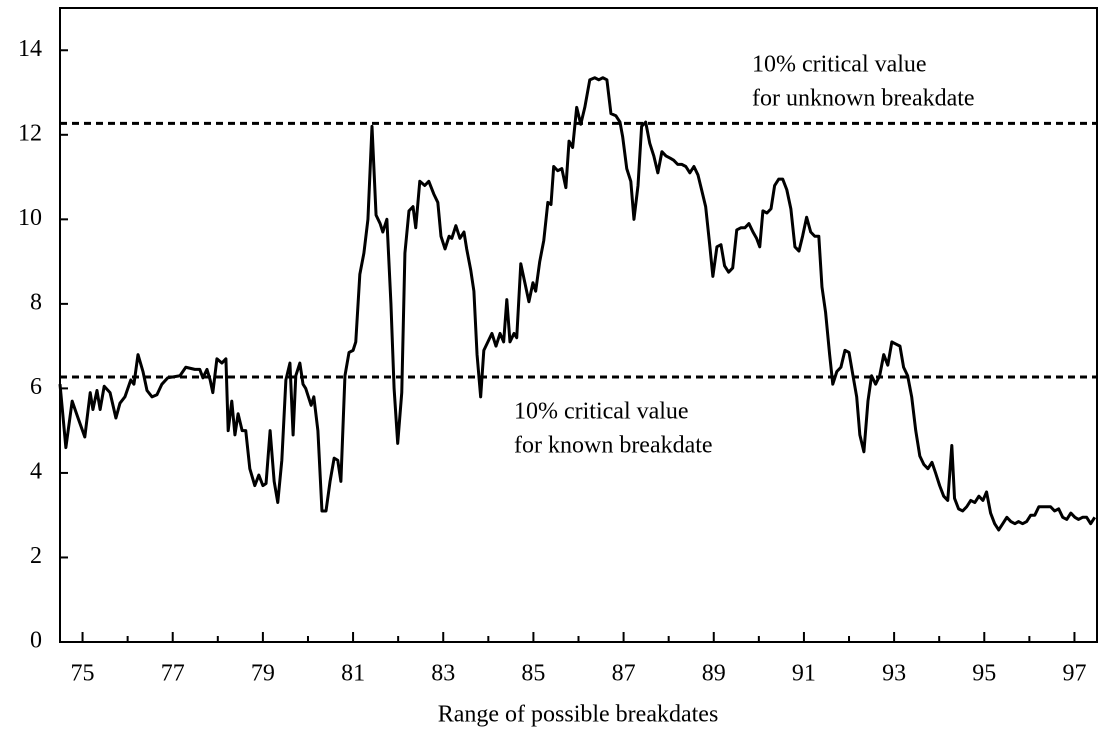 The height and width of the screenshot is (730, 1098). What do you see at coordinates (263, 674) in the screenshot?
I see `x-tick-label: 79` at bounding box center [263, 674].